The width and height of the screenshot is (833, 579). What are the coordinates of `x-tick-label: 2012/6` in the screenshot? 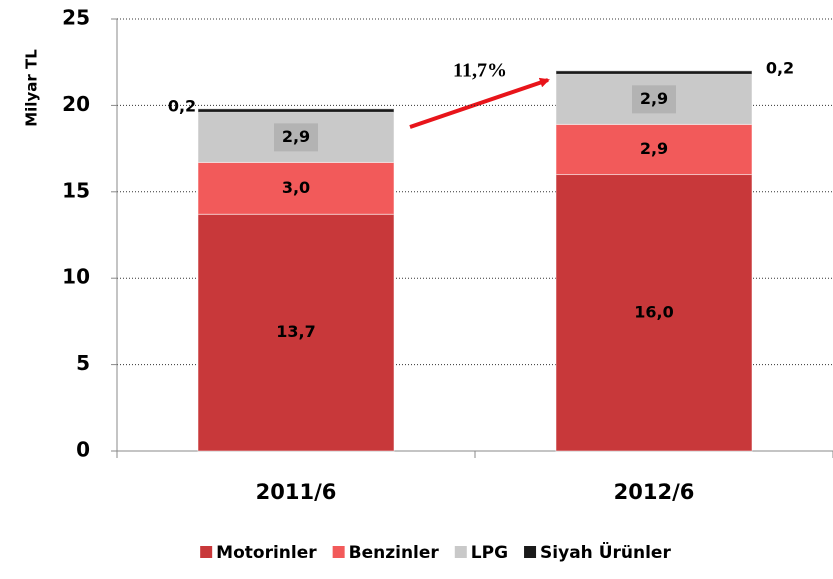 It's located at (654, 492).